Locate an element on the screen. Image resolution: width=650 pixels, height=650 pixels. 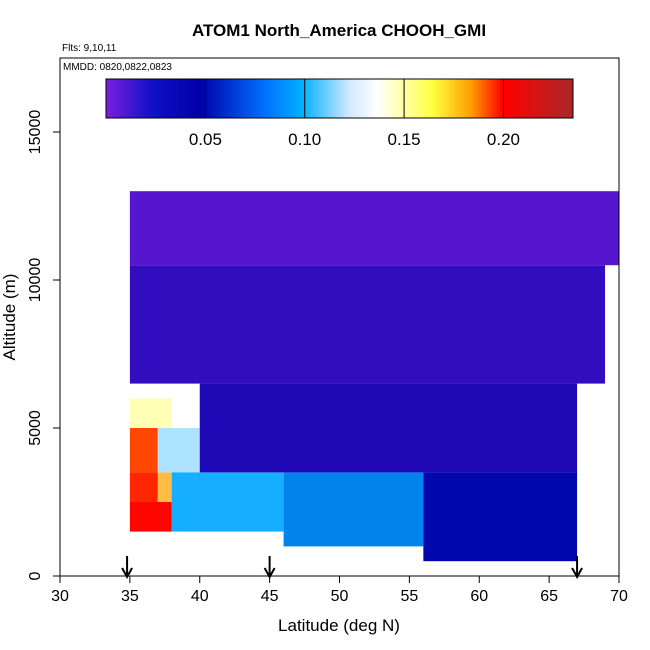
x-tick-label: 65 is located at coordinates (549, 596).